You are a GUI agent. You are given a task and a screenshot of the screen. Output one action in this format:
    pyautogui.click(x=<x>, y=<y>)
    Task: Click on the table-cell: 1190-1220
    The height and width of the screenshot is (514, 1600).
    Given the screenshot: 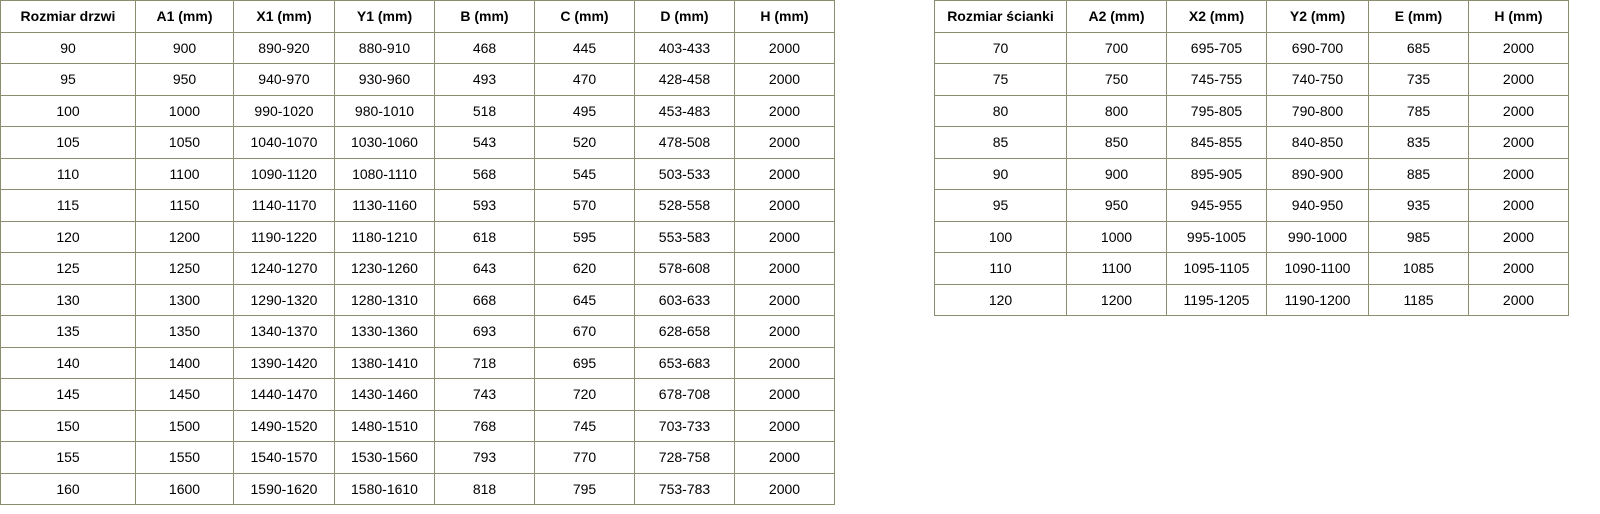 What is the action you would take?
    pyautogui.click(x=284, y=236)
    